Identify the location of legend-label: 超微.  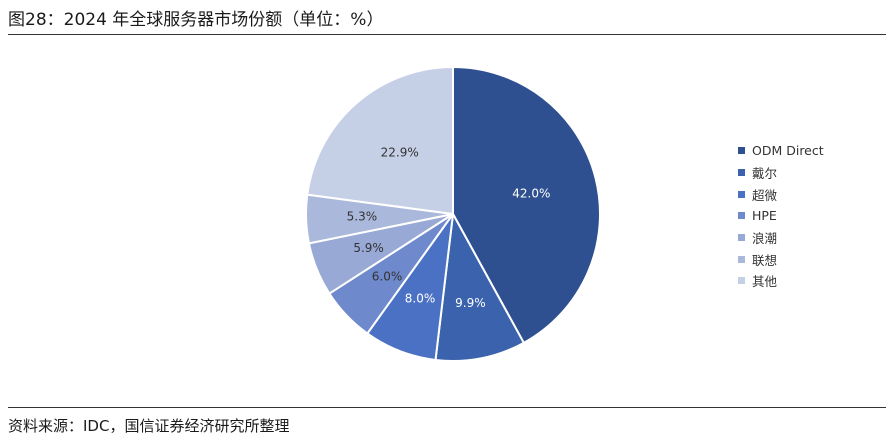
(765, 195).